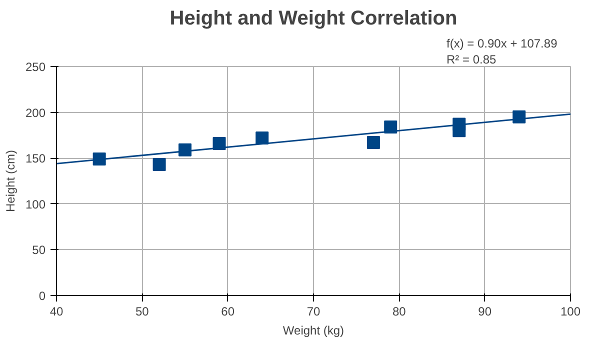 This screenshot has height=340, width=605. I want to click on x-axis-title: Weight (kg), so click(313, 331).